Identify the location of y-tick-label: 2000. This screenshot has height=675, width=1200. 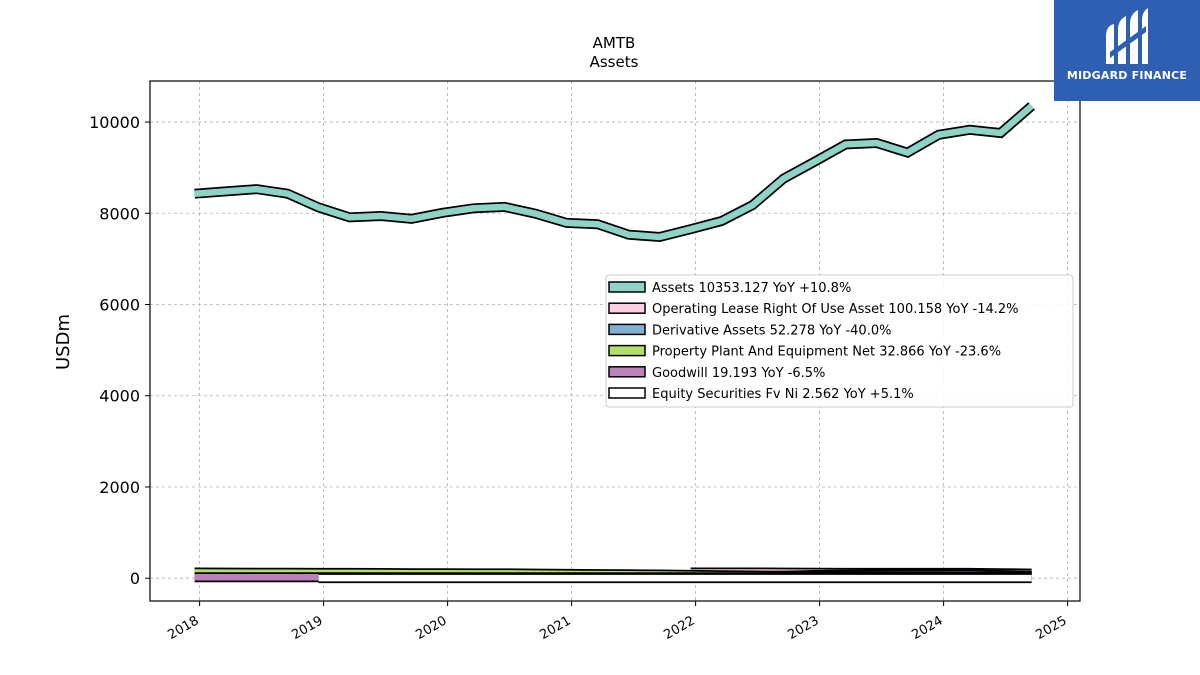
(119, 487).